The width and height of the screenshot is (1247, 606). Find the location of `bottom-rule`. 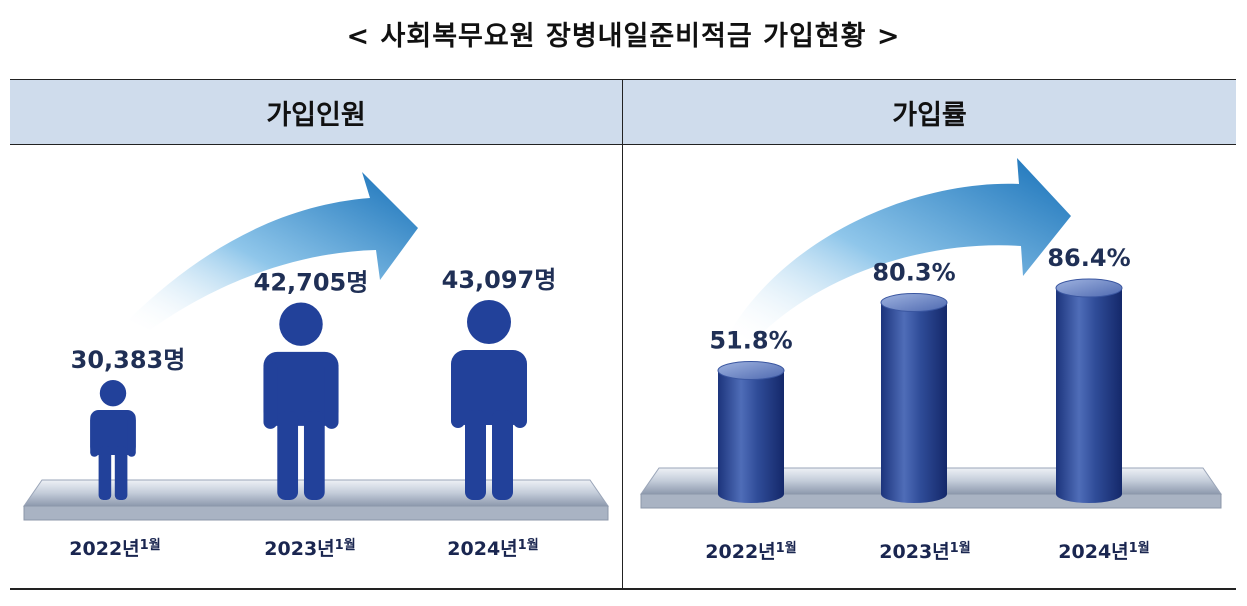

bottom-rule is located at coordinates (623, 589).